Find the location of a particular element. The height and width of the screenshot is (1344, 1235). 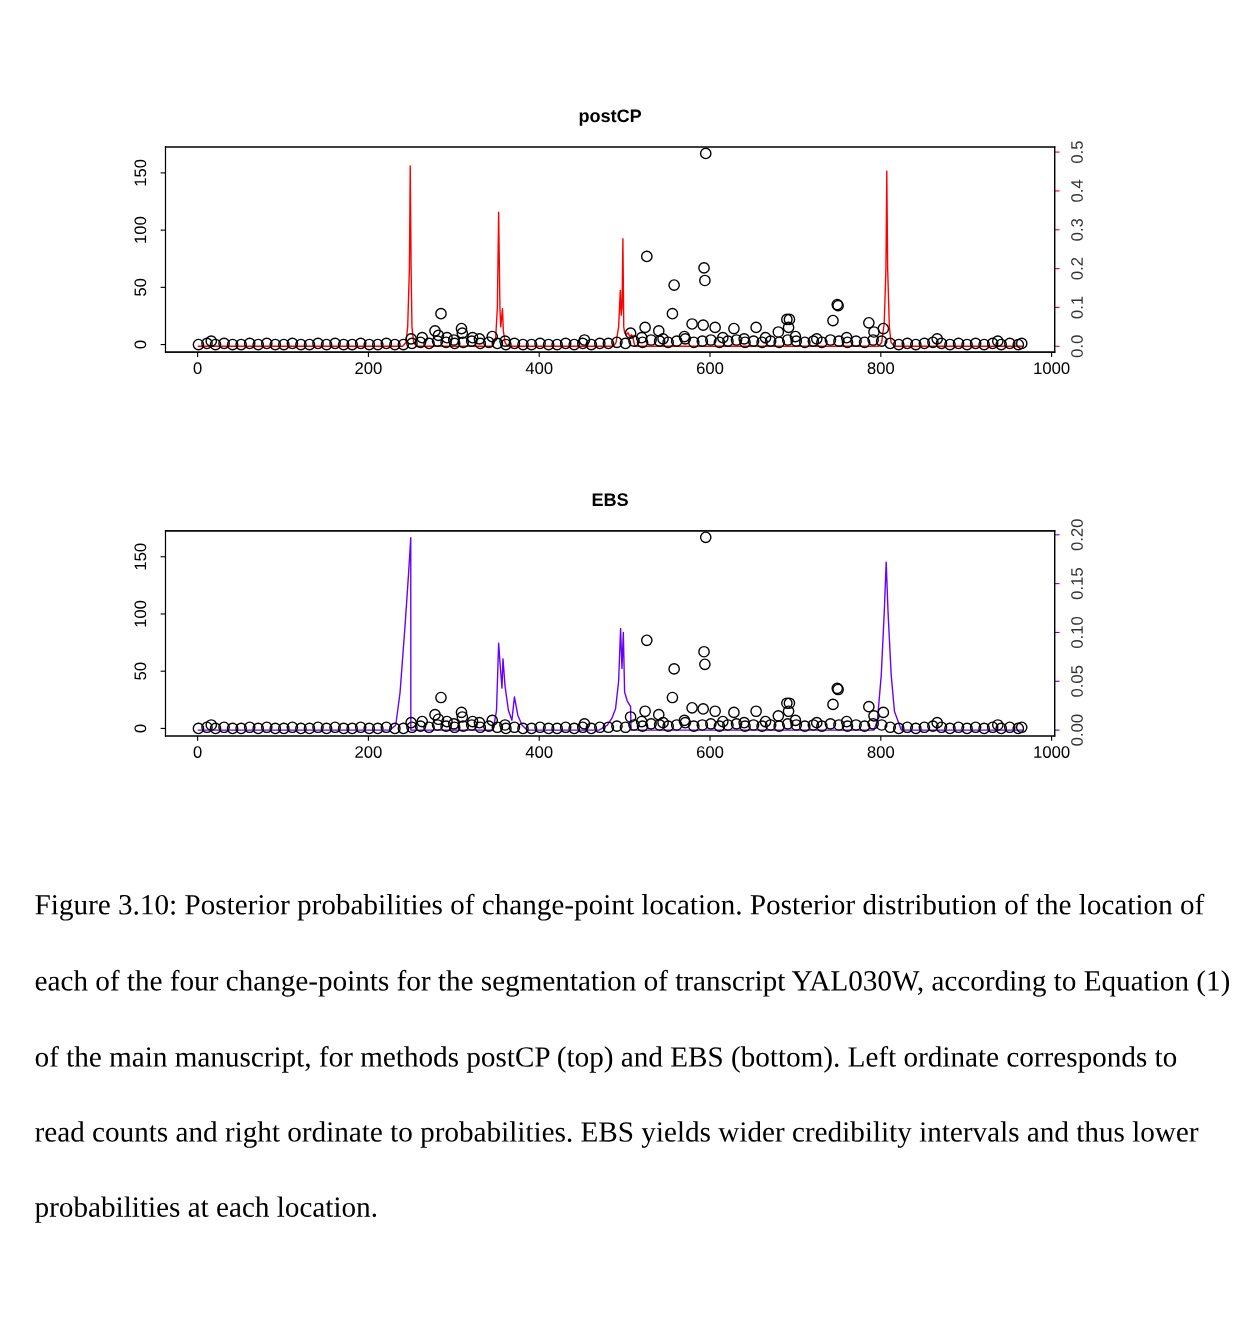

y2-tick-label: 0.00 is located at coordinates (1077, 730).